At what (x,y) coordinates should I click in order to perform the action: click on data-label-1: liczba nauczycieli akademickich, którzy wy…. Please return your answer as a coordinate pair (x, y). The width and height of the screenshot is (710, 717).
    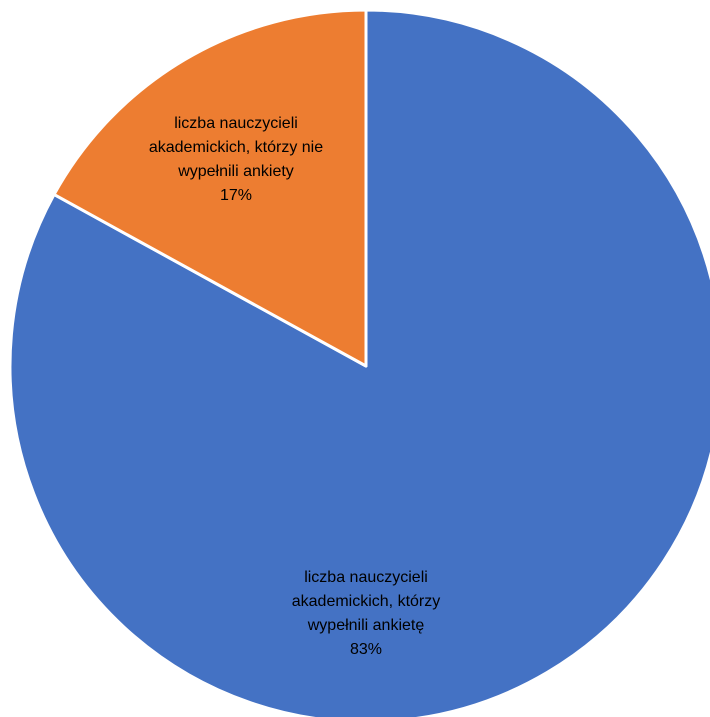
    Looking at the image, I should click on (366, 613).